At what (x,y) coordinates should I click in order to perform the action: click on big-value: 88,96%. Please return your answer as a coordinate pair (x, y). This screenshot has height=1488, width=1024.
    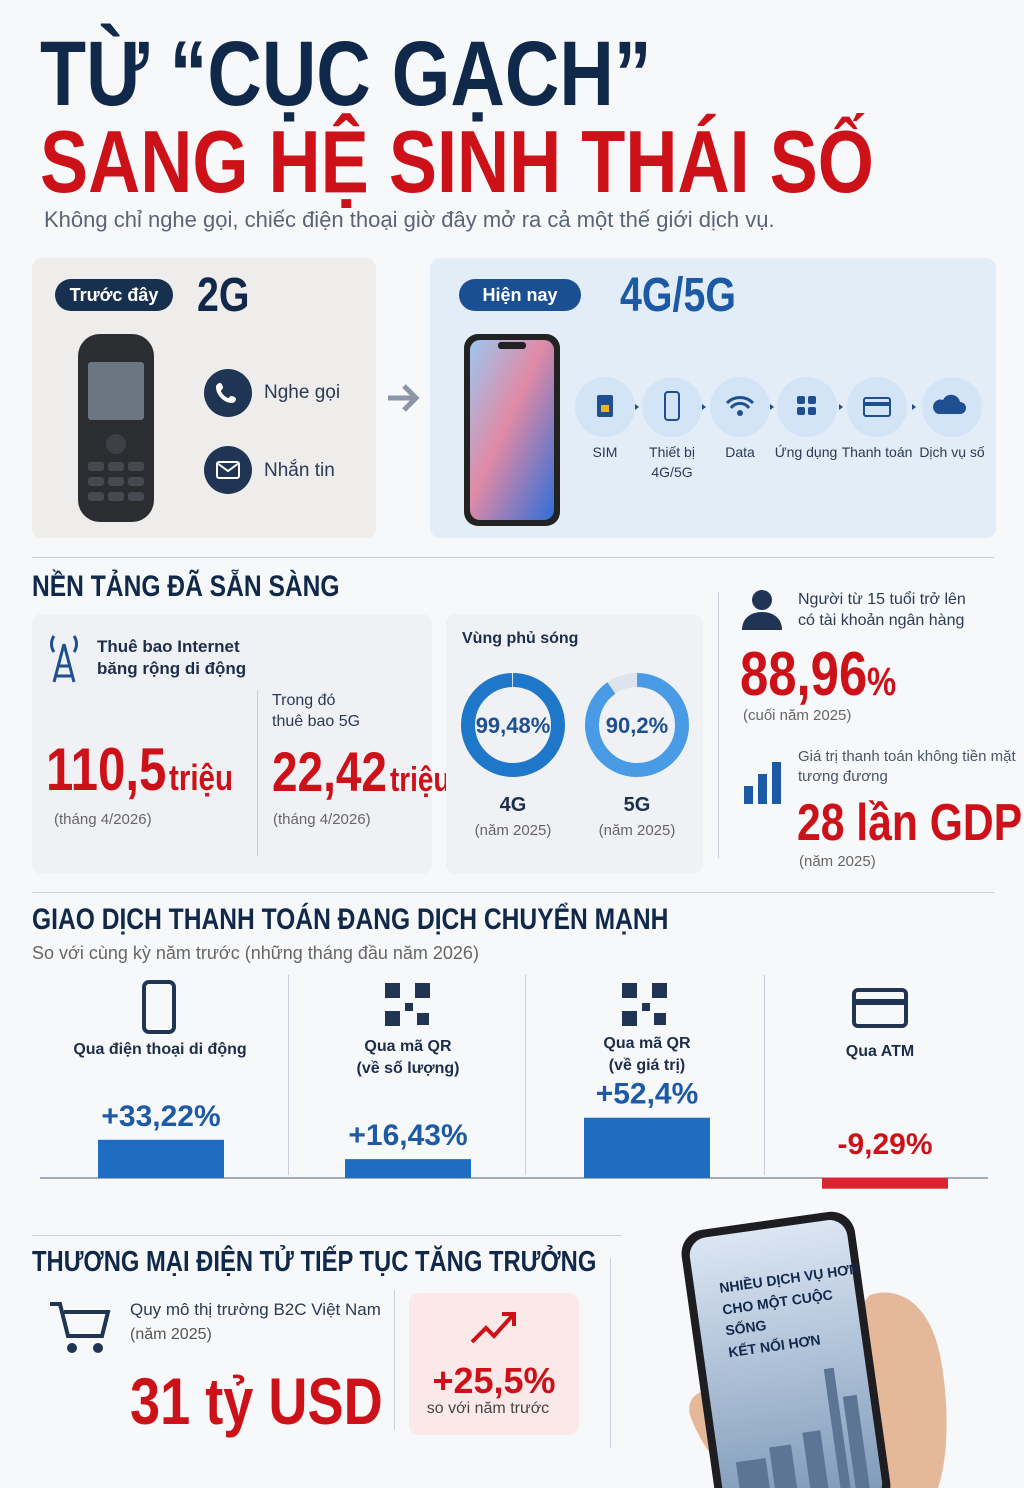
    Looking at the image, I should click on (821, 675).